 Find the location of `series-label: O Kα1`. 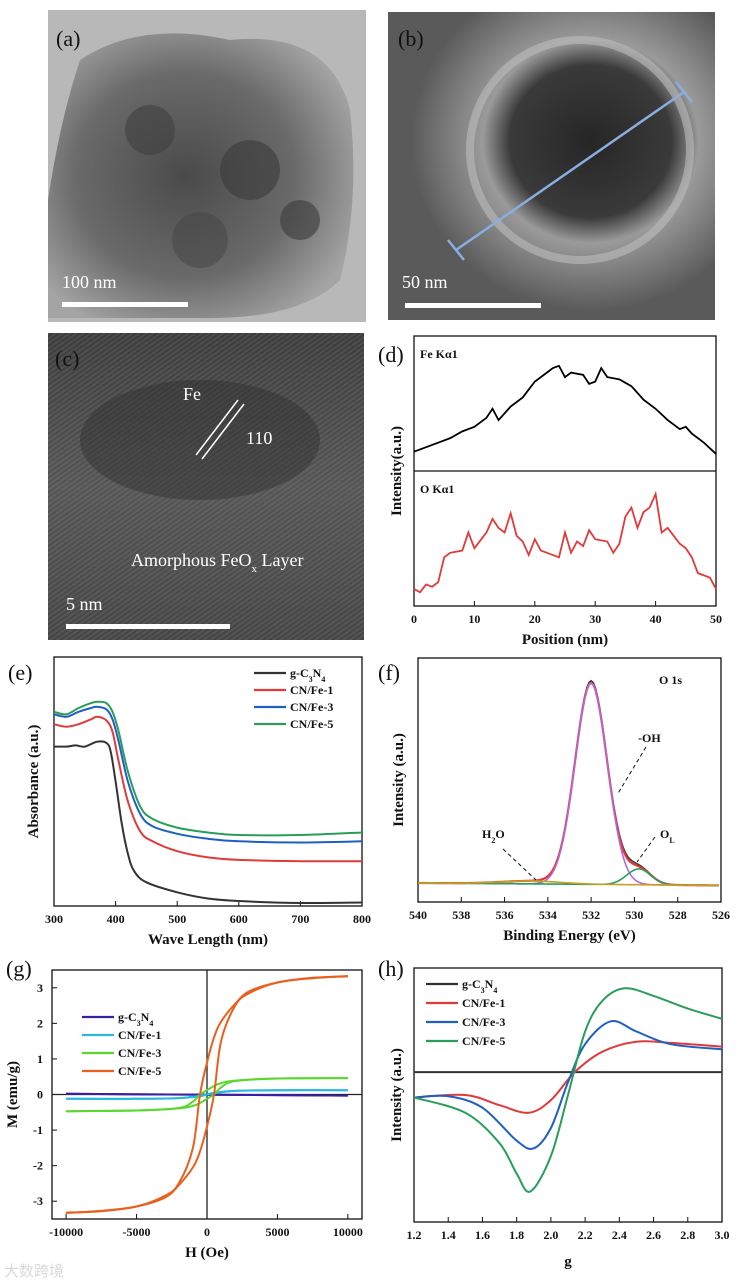

series-label: O Kα1 is located at coordinates (437, 489).